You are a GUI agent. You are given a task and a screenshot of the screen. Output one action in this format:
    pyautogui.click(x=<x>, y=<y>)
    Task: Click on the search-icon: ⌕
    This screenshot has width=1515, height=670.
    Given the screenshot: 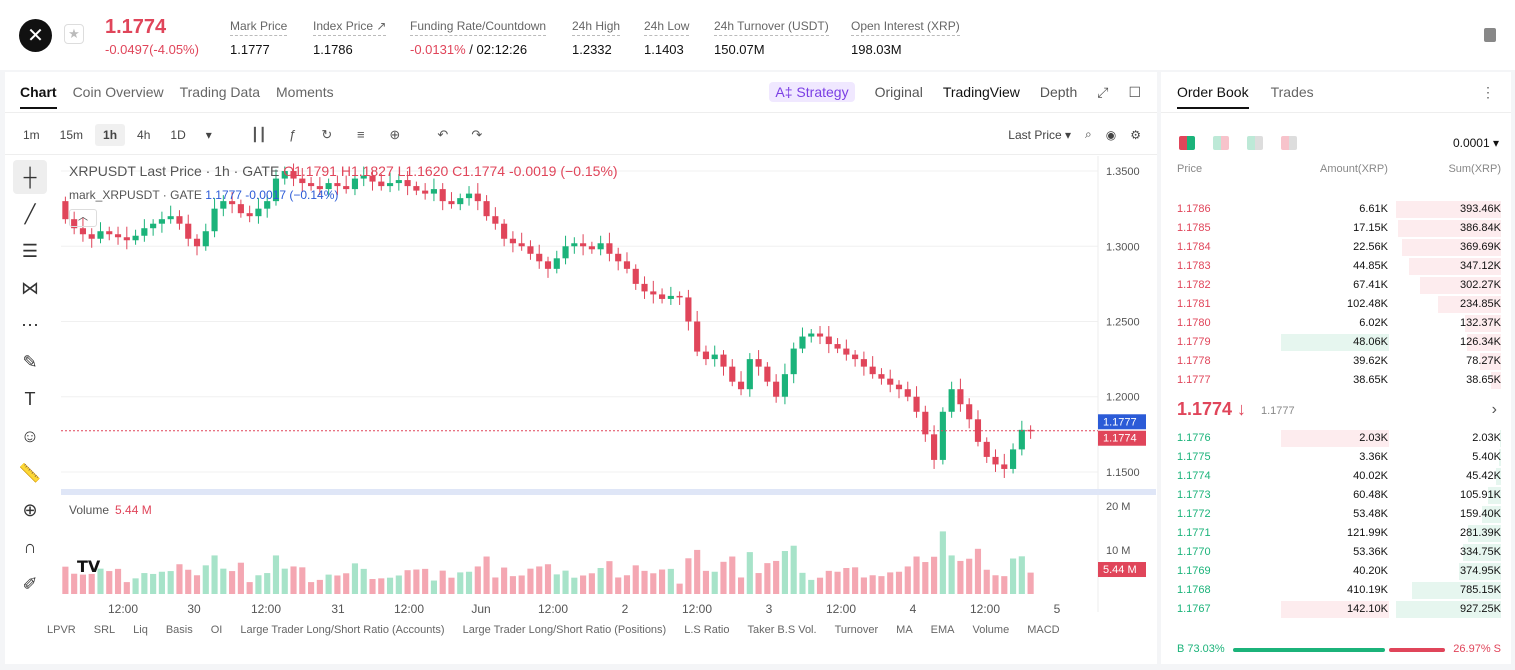 What is the action you would take?
    pyautogui.click(x=1088, y=134)
    